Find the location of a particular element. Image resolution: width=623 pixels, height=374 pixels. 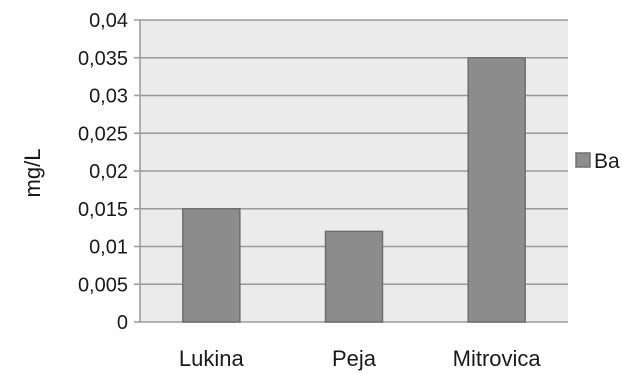

bar-peja is located at coordinates (354, 276).